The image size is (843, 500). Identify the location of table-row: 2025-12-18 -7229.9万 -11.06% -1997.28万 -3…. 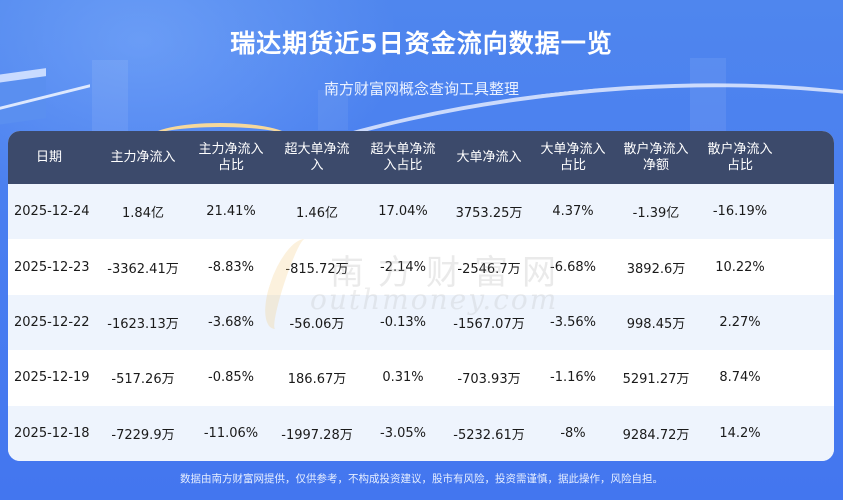
(421, 433).